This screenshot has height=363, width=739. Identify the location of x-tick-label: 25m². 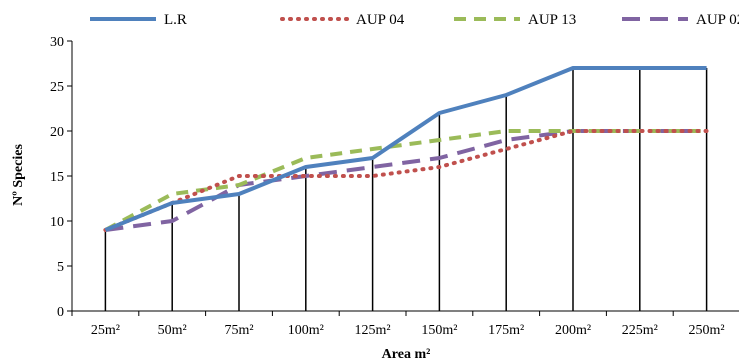
(105, 330).